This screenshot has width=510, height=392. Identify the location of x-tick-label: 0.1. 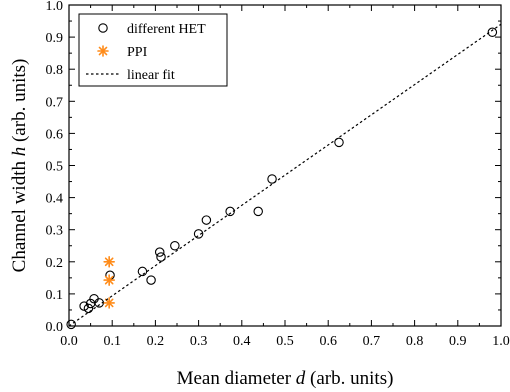
(112, 341).